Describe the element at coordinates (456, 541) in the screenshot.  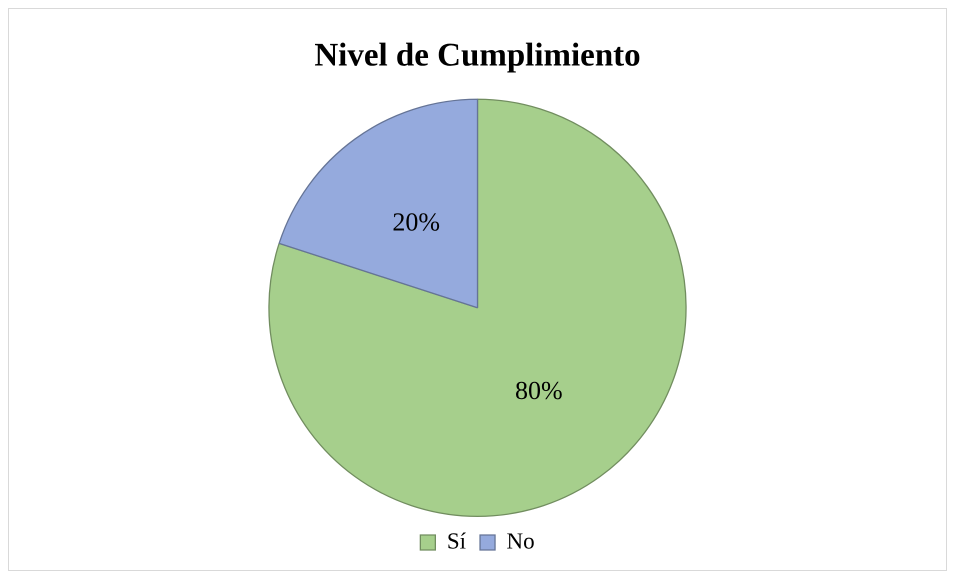
I see `legend-label: Sí` at that location.